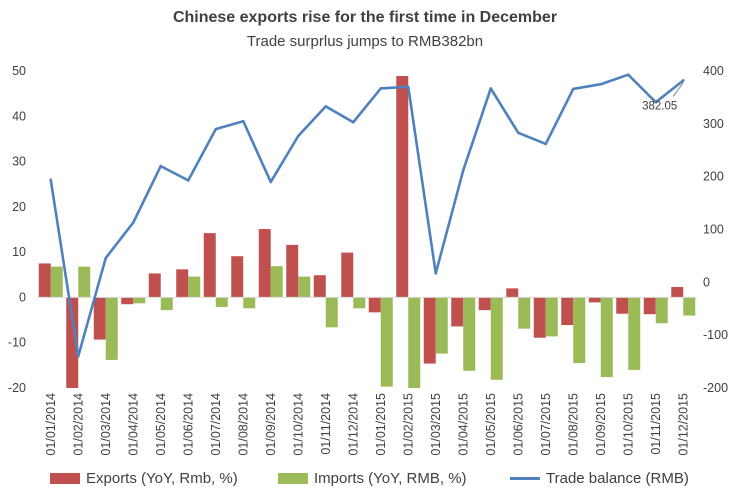 The height and width of the screenshot is (501, 730). I want to click on legend-swatch-exports, so click(65, 478).